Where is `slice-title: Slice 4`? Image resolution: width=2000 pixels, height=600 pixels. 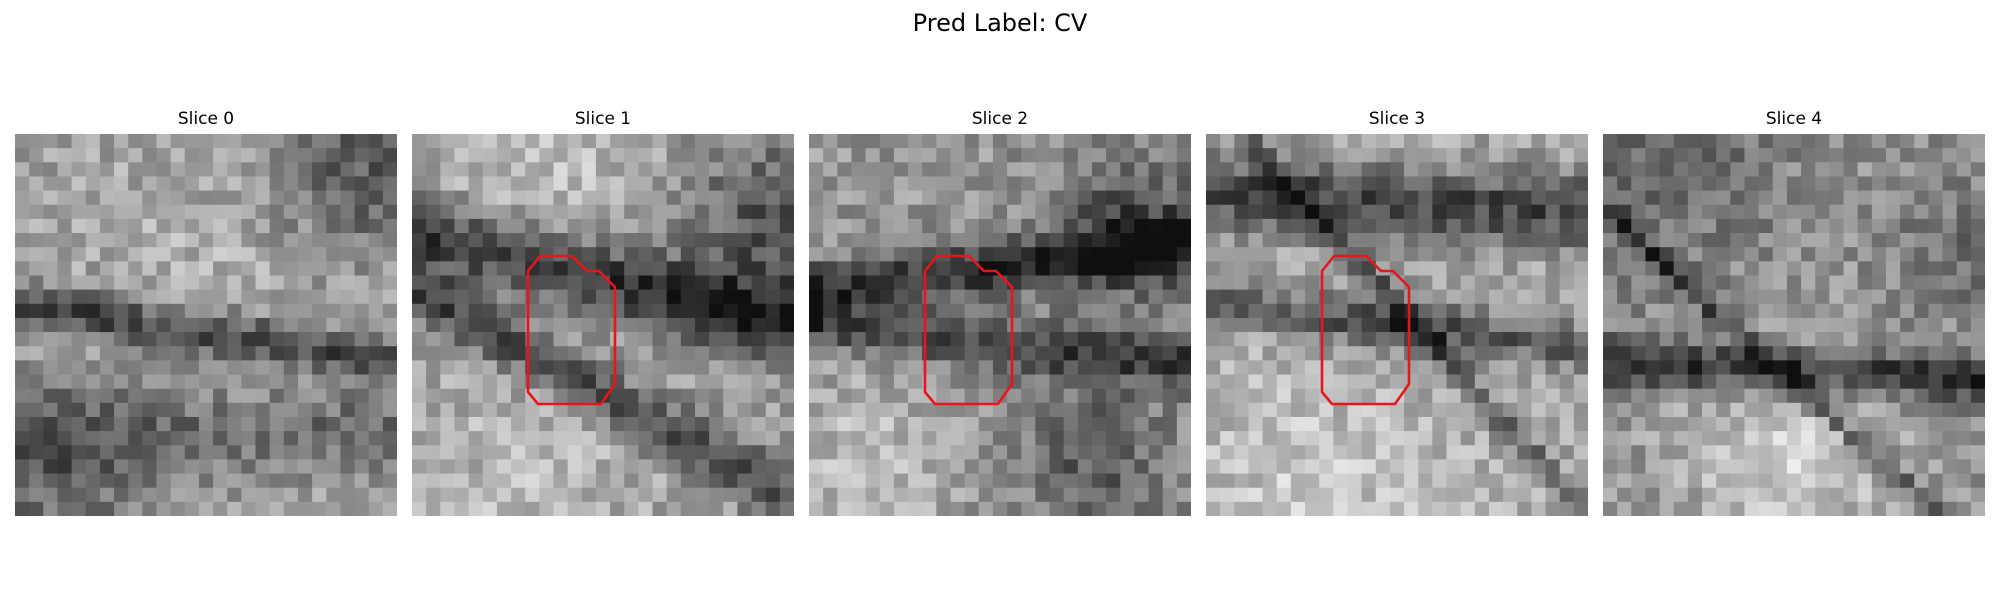
slice-title: Slice 4 is located at coordinates (1794, 119).